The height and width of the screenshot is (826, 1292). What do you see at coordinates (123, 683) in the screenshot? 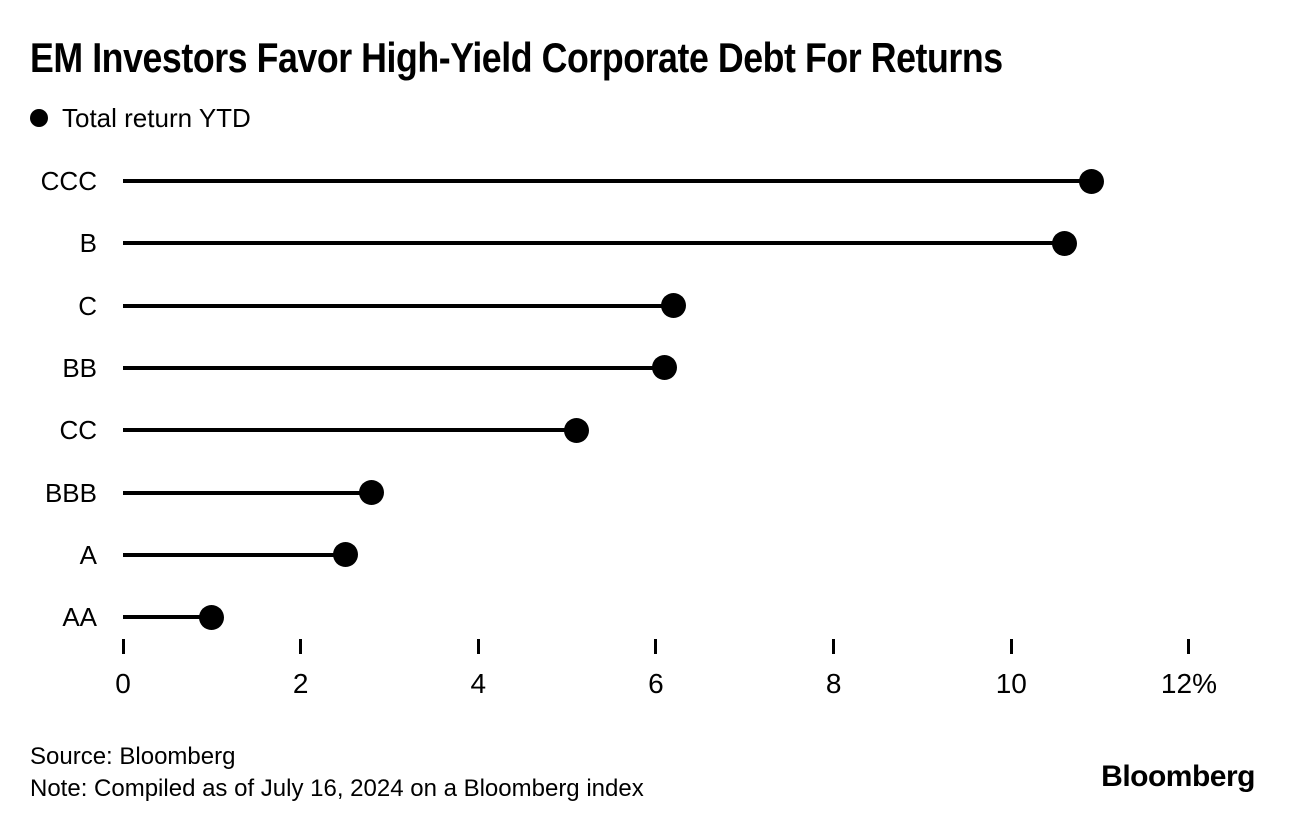
I see `x-axis-tick-label: 0` at bounding box center [123, 683].